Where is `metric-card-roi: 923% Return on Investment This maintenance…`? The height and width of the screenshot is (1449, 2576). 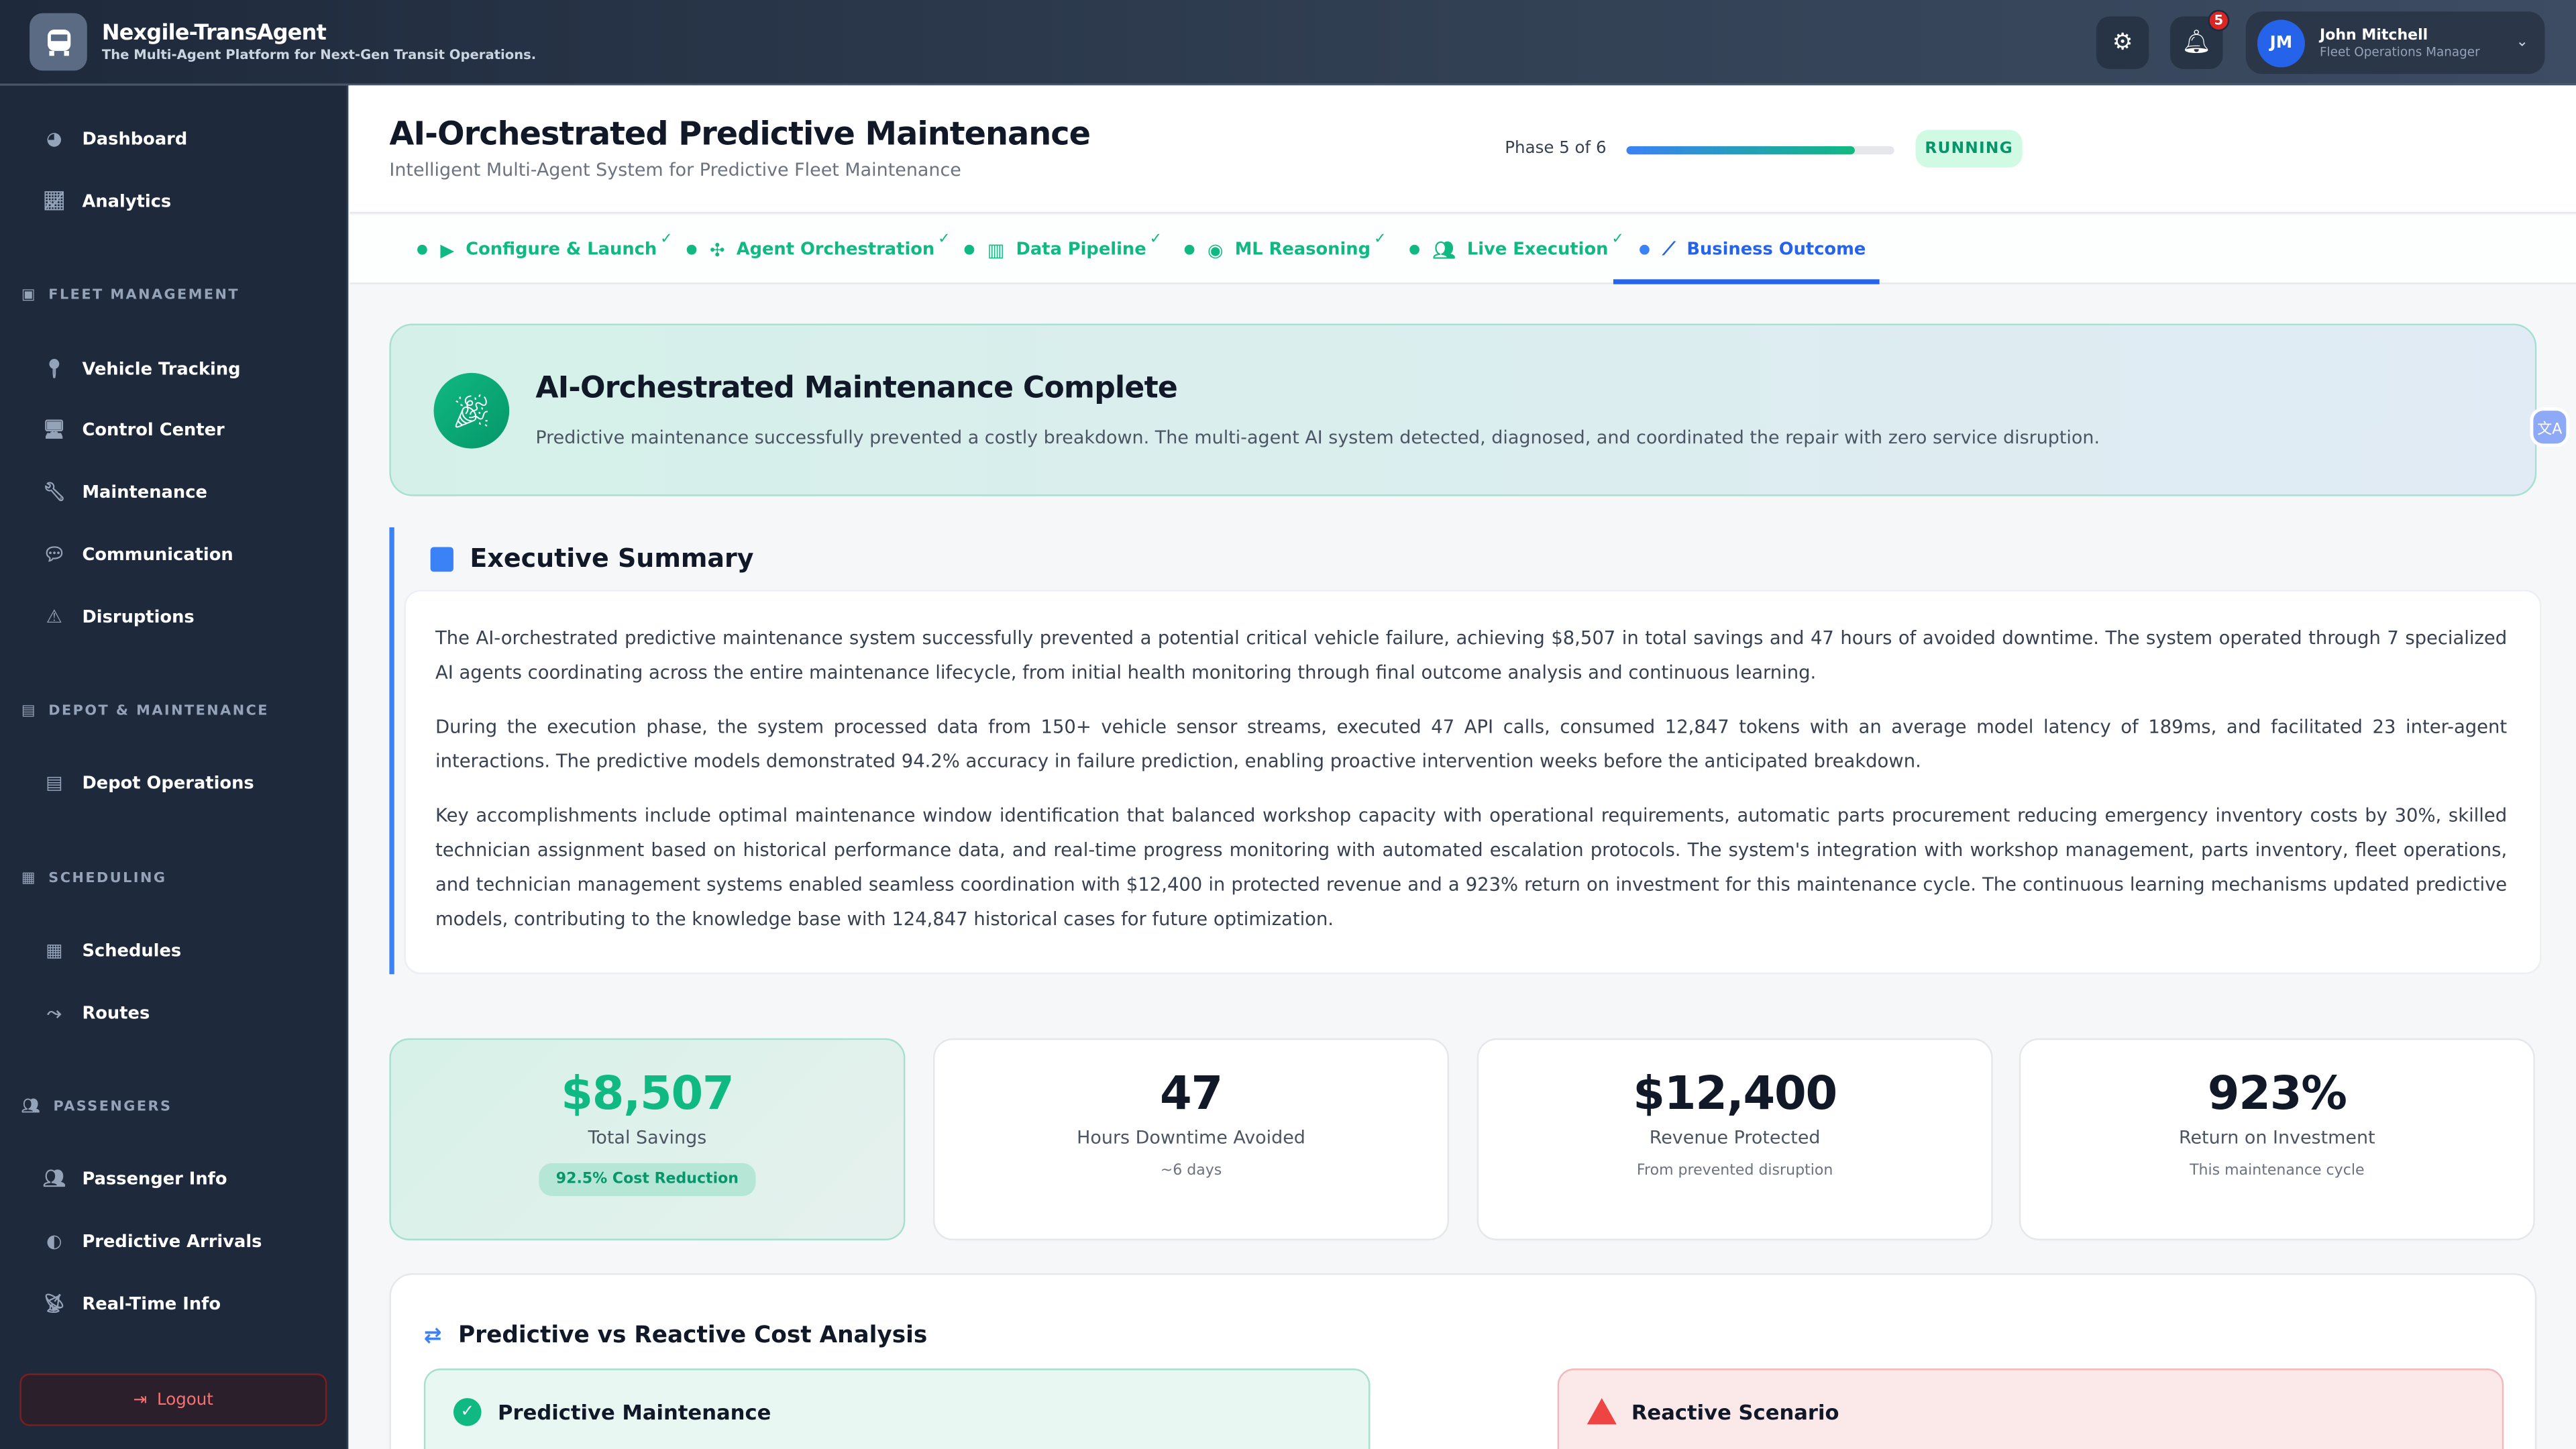 metric-card-roi: 923% Return on Investment This maintenance… is located at coordinates (2277, 1139).